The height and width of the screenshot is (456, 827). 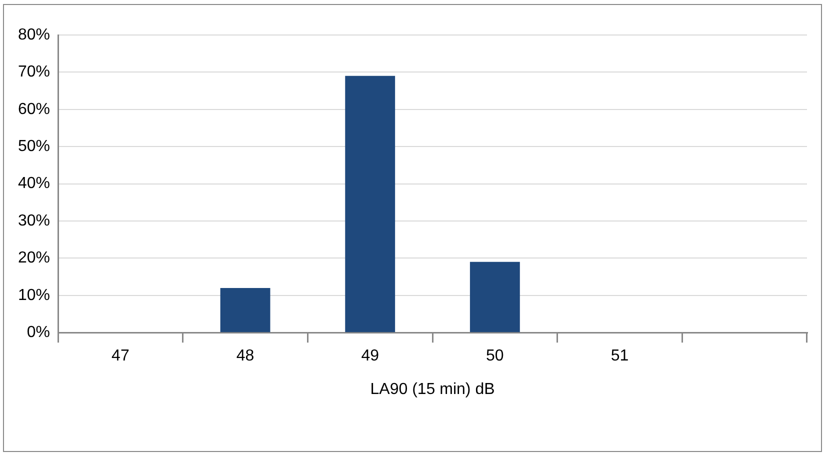 I want to click on y-tick-label: 60%, so click(x=34, y=109).